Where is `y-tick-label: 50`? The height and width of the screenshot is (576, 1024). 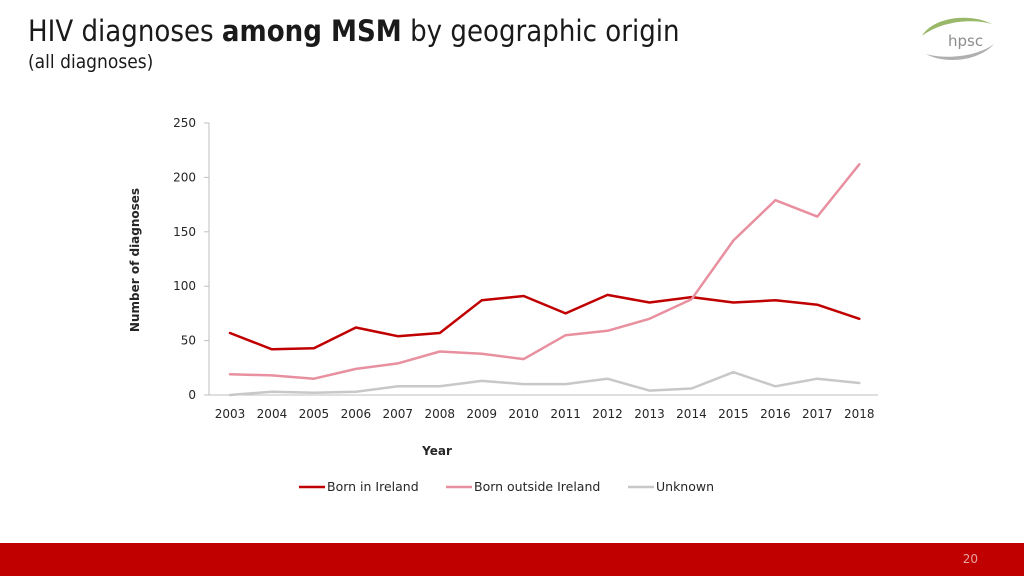 y-tick-label: 50 is located at coordinates (188, 341).